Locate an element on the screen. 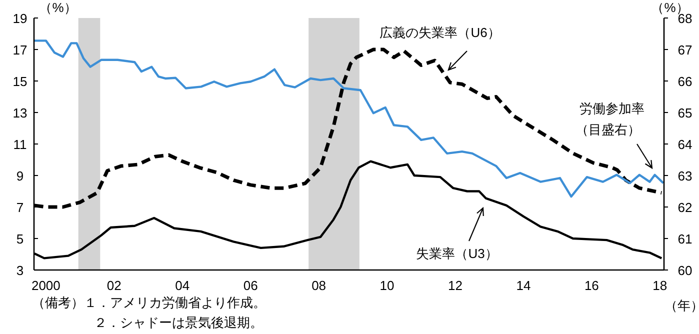 The image size is (699, 334). x-tick-label: 18 is located at coordinates (660, 285).